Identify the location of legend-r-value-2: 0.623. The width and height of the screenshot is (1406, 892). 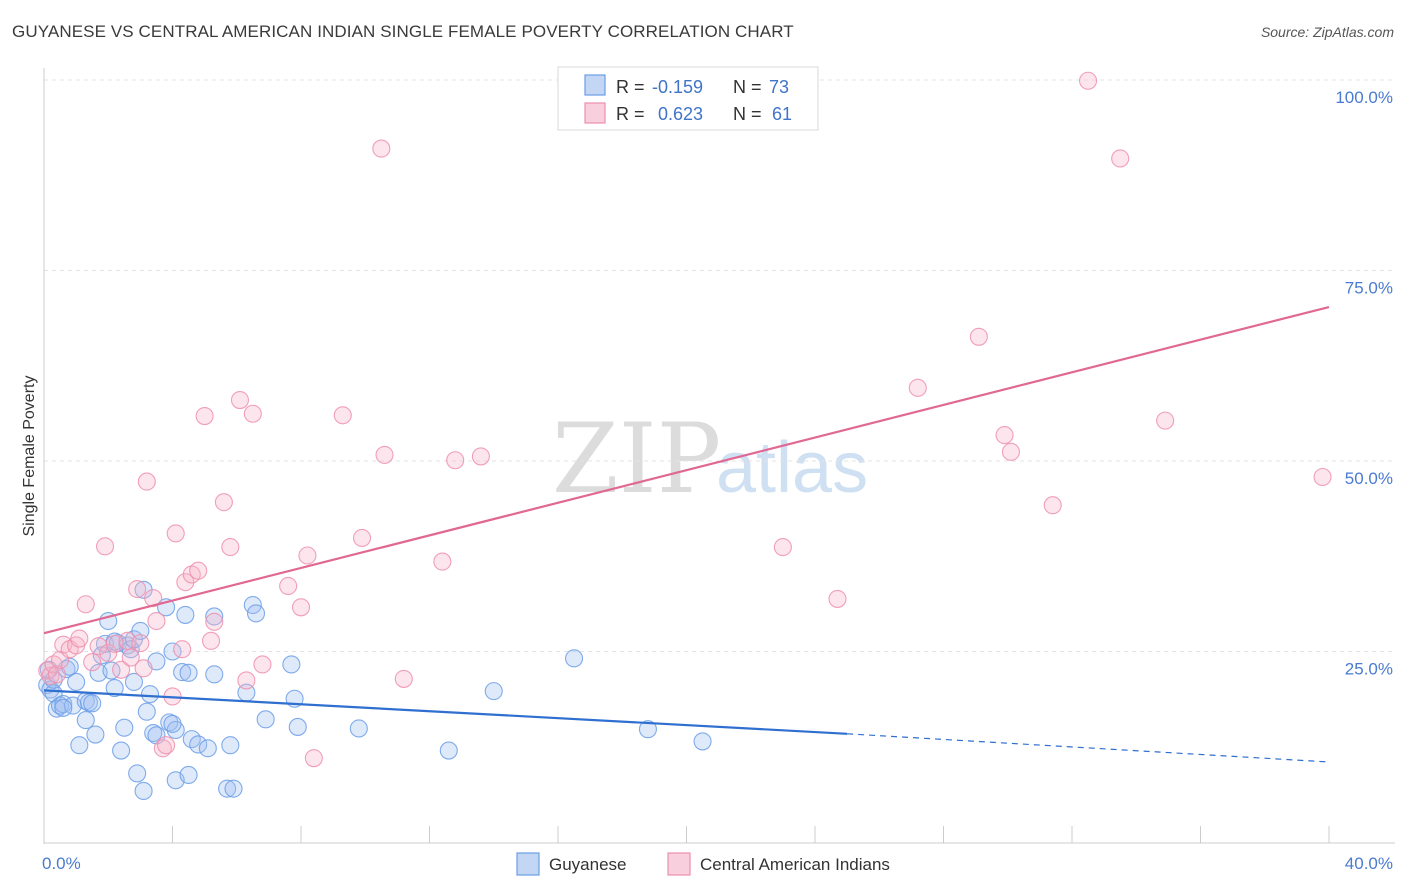
(680, 114).